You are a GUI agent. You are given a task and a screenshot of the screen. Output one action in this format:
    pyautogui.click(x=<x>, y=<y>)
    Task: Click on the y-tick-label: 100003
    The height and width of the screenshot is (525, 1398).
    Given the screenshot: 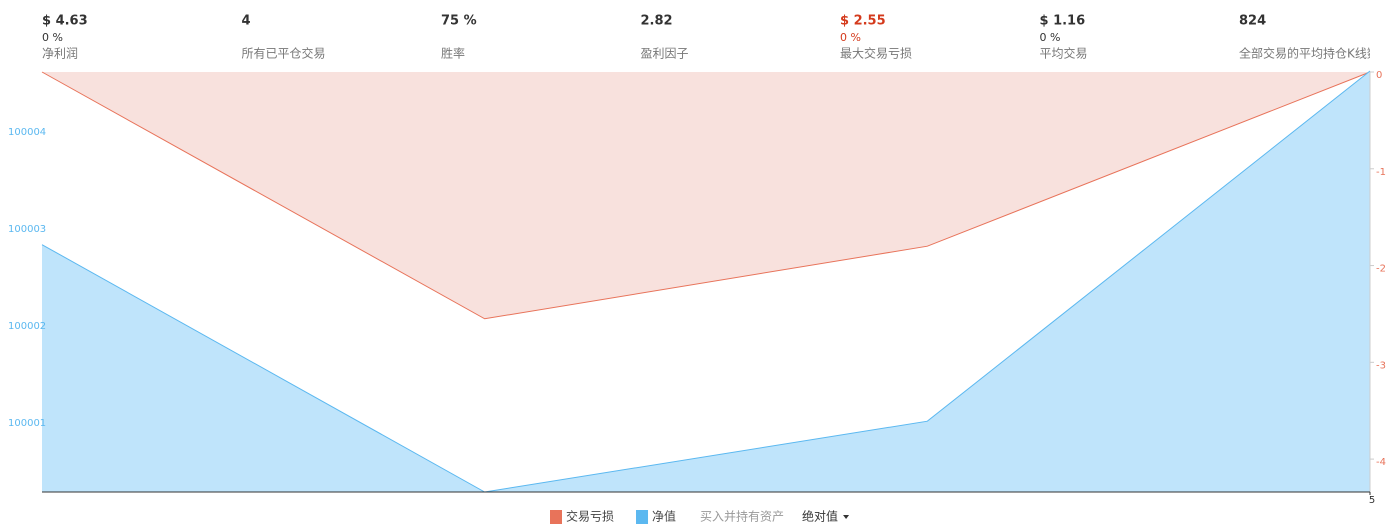 What is the action you would take?
    pyautogui.click(x=27, y=229)
    